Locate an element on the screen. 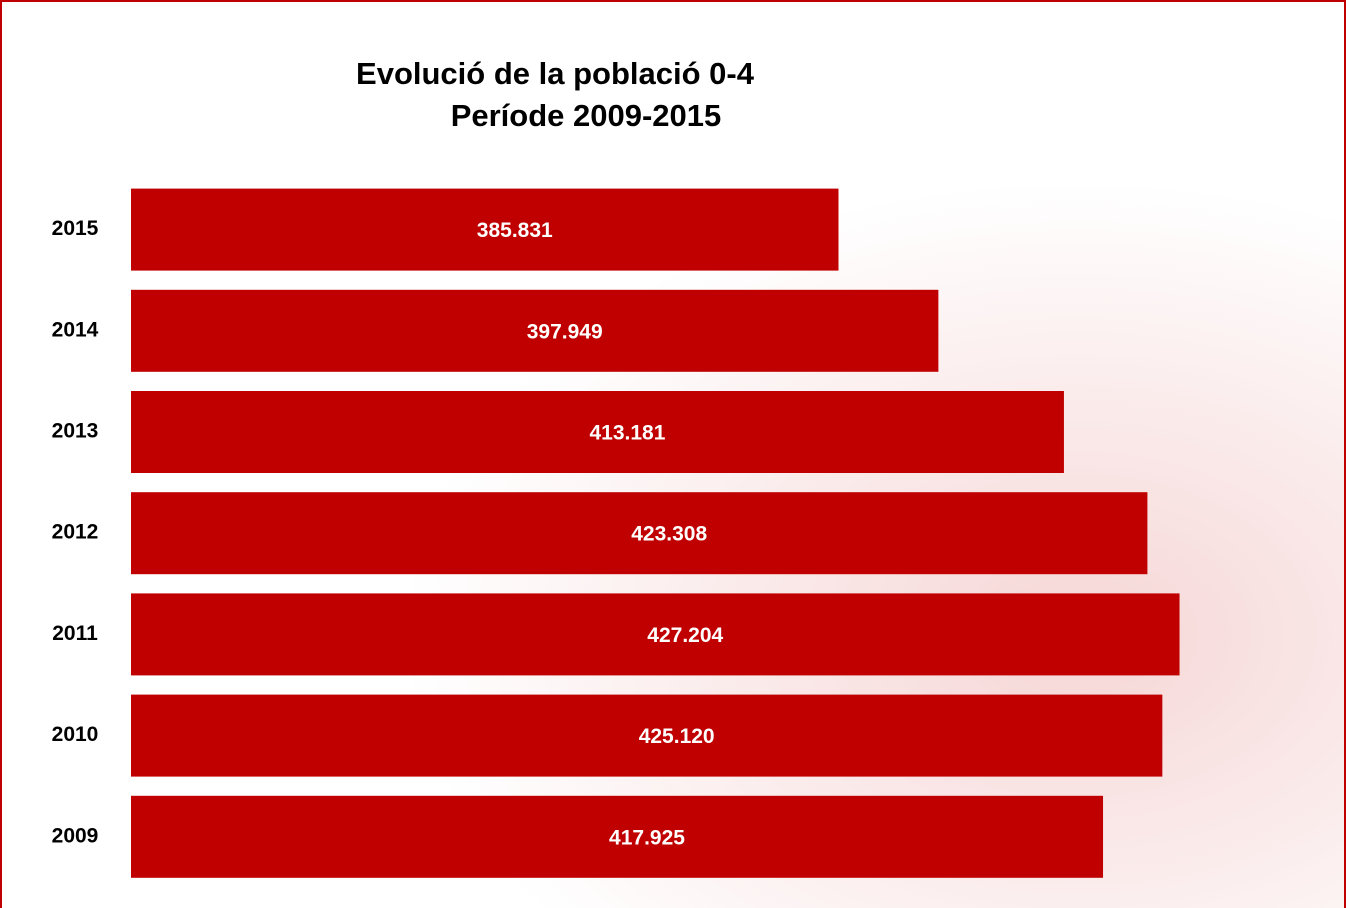  chart-subtitle: Període 2009-2015 is located at coordinates (586, 115).